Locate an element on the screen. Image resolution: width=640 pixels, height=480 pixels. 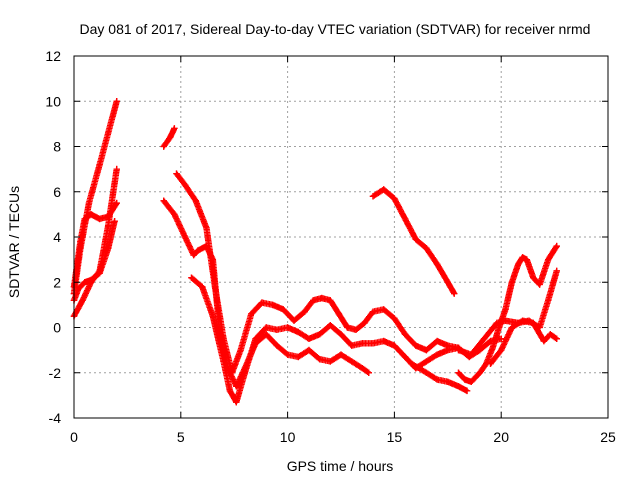
x-tick-label: 15 is located at coordinates (395, 437).